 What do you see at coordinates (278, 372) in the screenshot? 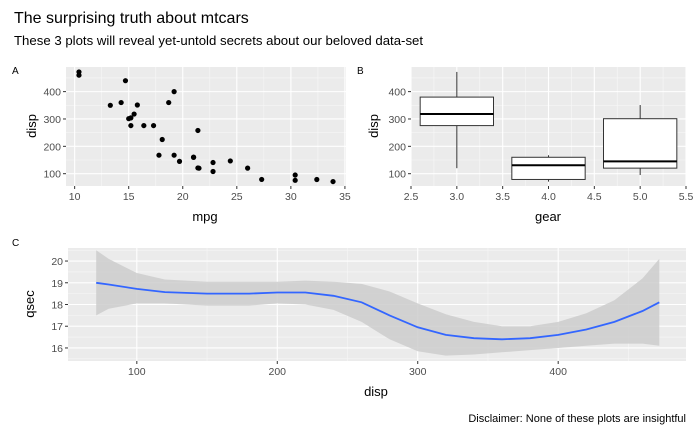
I see `plot-c-x-tick-label: 200` at bounding box center [278, 372].